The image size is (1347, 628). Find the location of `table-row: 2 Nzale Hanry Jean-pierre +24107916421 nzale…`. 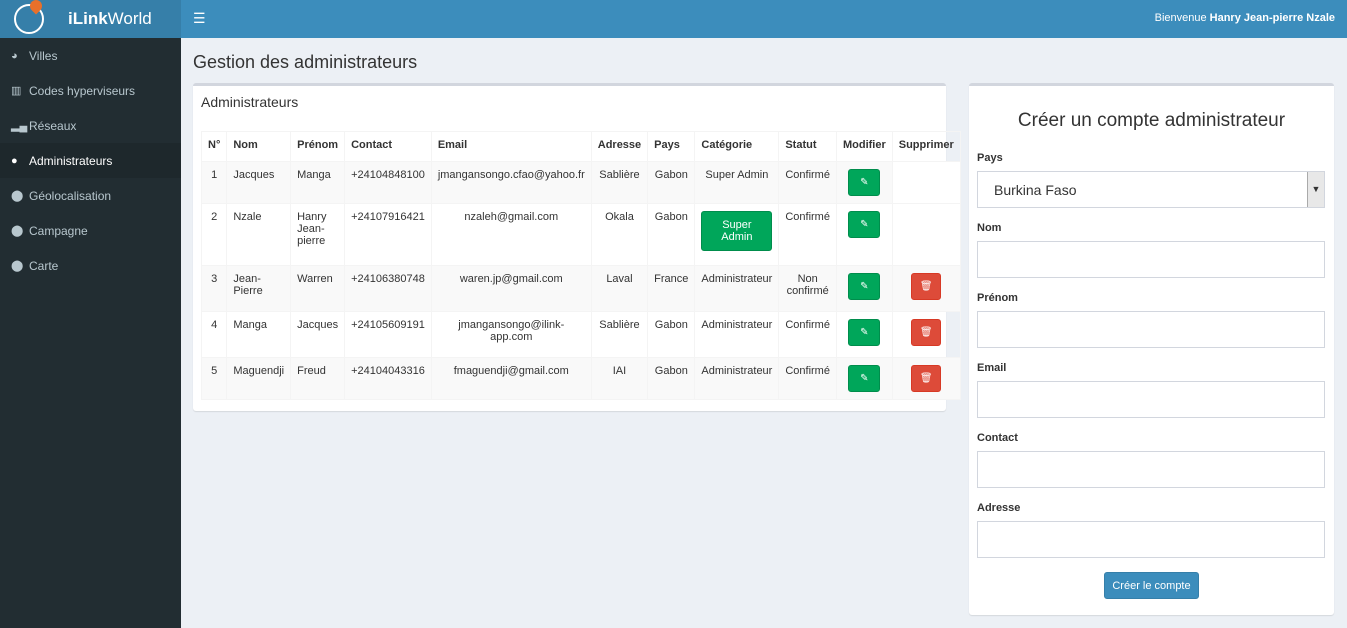

table-row: 2 Nzale Hanry Jean-pierre +24107916421 nzale… is located at coordinates (580, 234).